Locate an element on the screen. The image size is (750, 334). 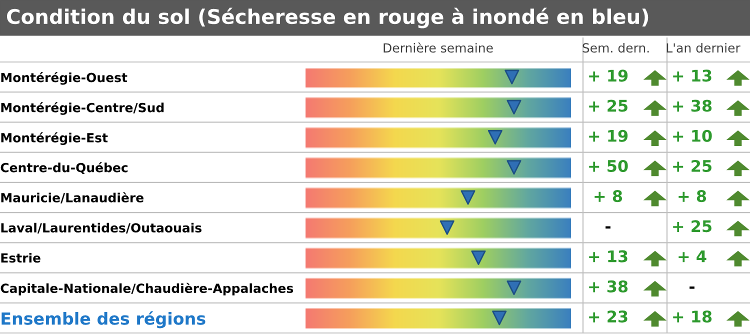
y-tick-label: Montérégie-Ouest is located at coordinates (64, 78).